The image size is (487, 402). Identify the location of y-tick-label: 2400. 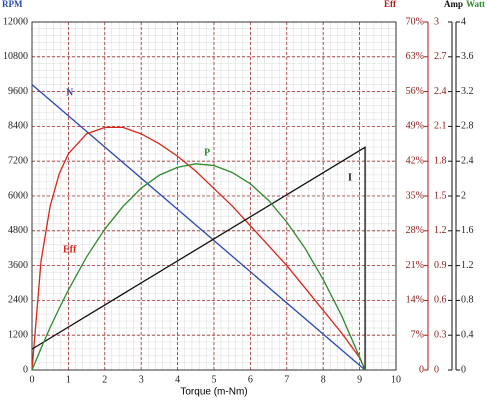
(18, 300).